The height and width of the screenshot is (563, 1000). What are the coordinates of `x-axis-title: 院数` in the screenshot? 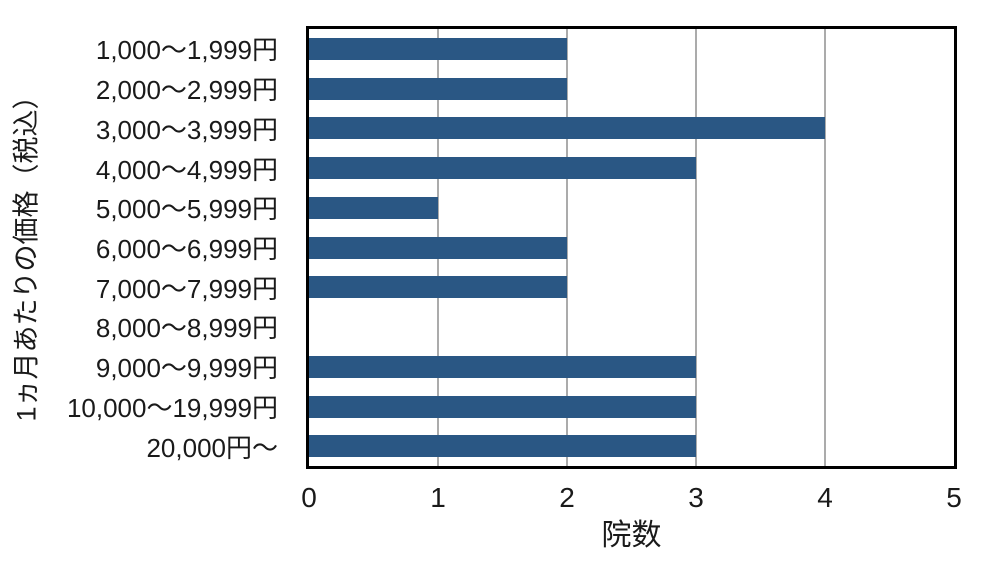 It's located at (631, 535).